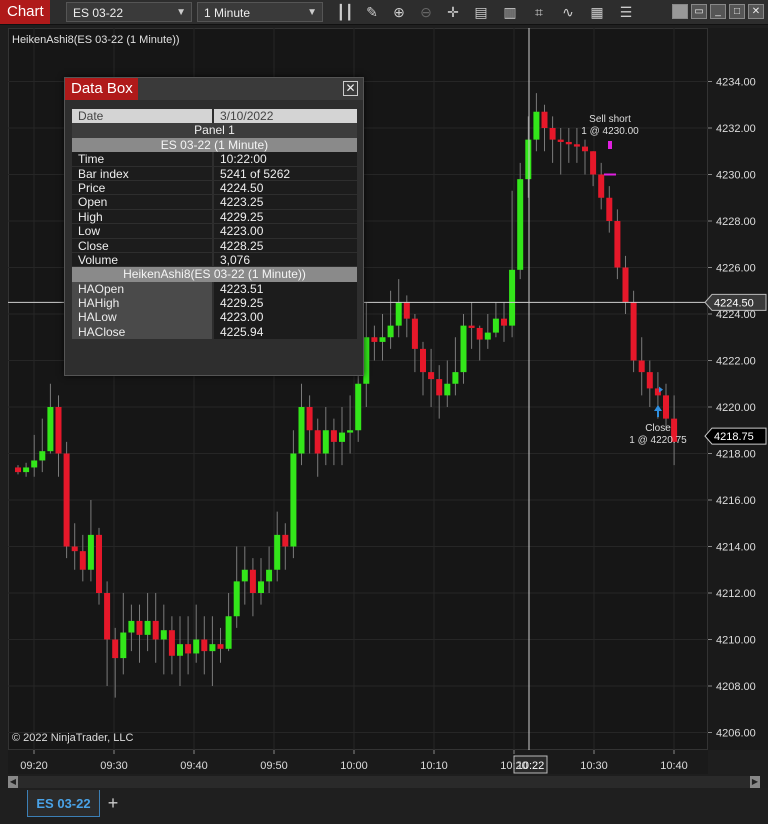 This screenshot has width=768, height=824. What do you see at coordinates (736, 548) in the screenshot?
I see `y-tick-label: 4214.00` at bounding box center [736, 548].